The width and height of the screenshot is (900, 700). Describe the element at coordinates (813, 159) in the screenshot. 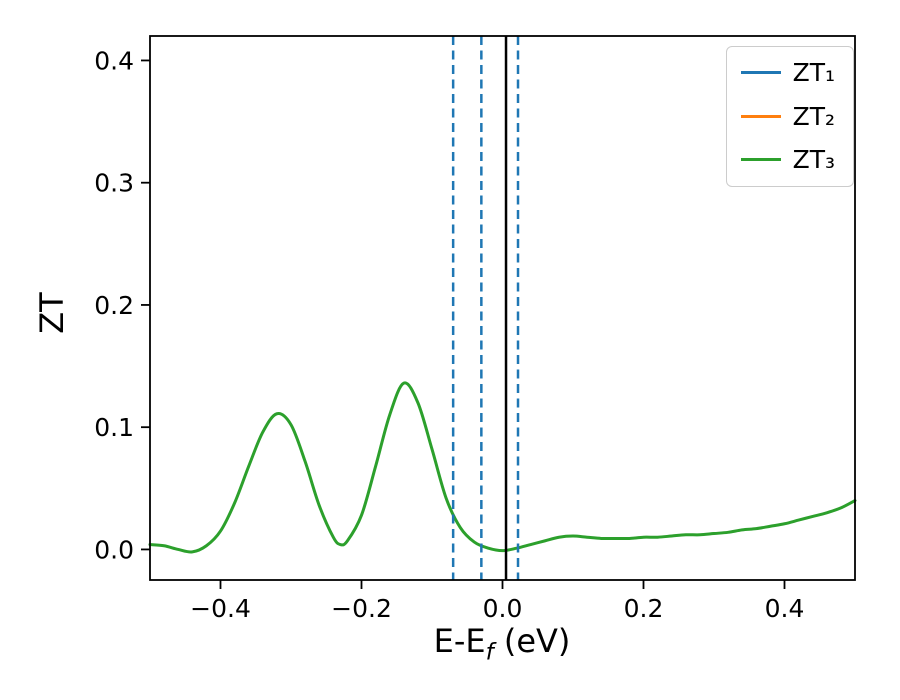

I see `legend-label: ZT₃` at that location.